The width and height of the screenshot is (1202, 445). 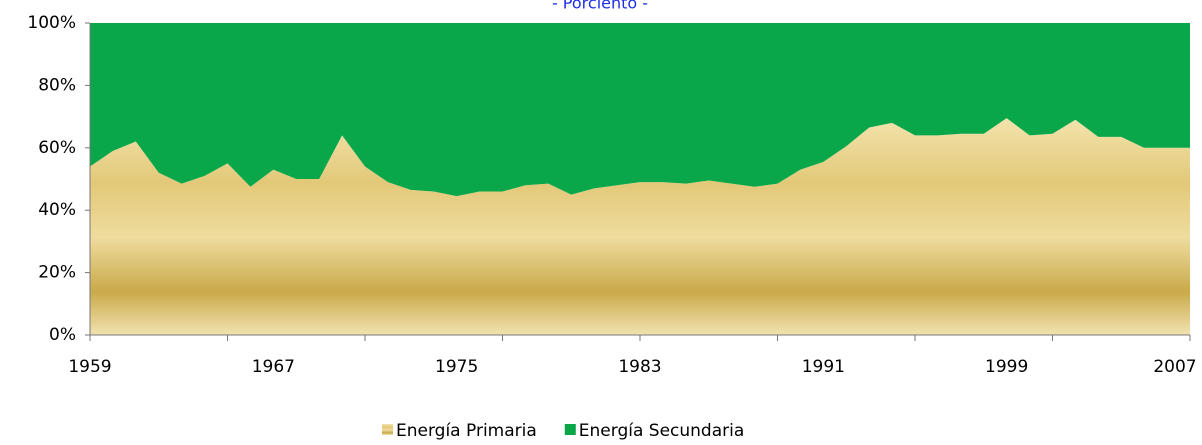 I want to click on y-tick-label: 40%, so click(x=57, y=210).